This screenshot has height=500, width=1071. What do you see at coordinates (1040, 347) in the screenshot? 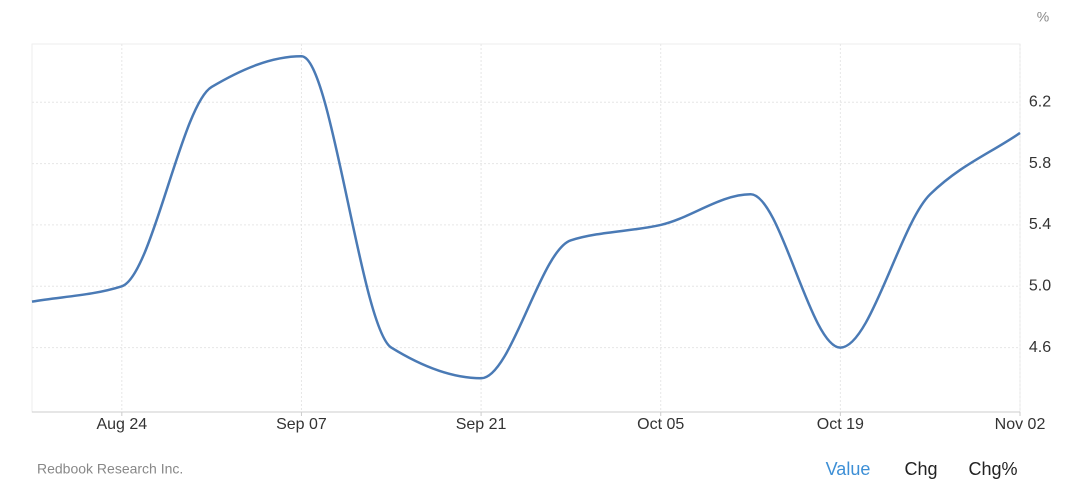
I see `y-tick-label: 4.6` at bounding box center [1040, 347].